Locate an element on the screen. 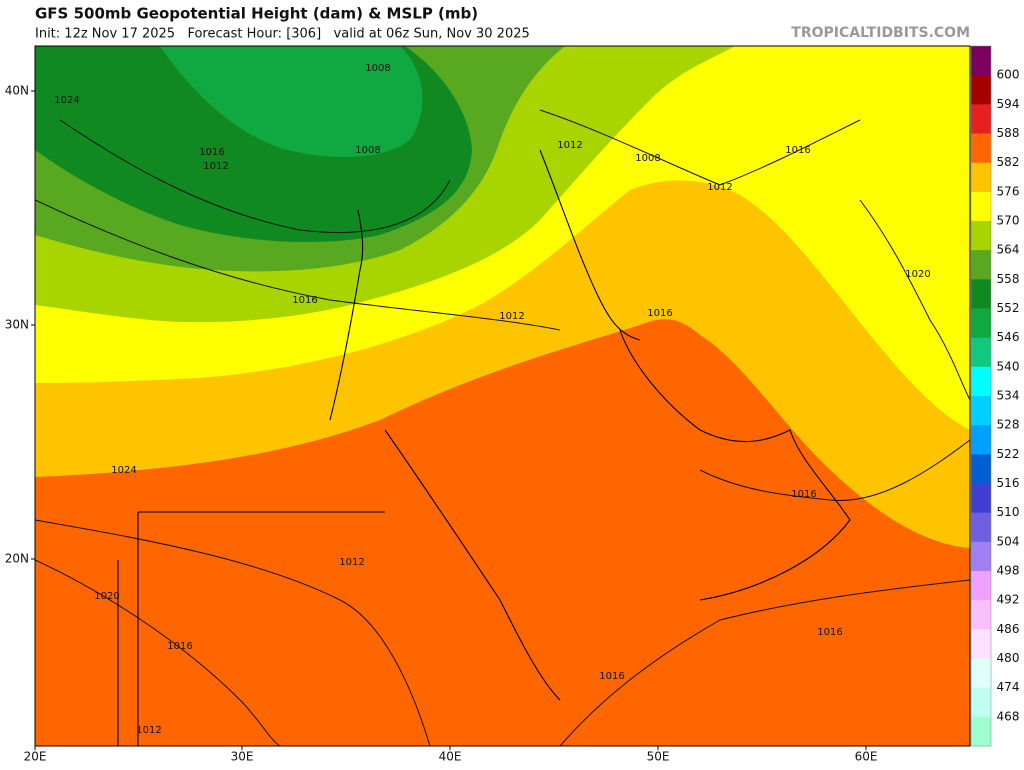  colorbar-label: 576 is located at coordinates (1008, 191).